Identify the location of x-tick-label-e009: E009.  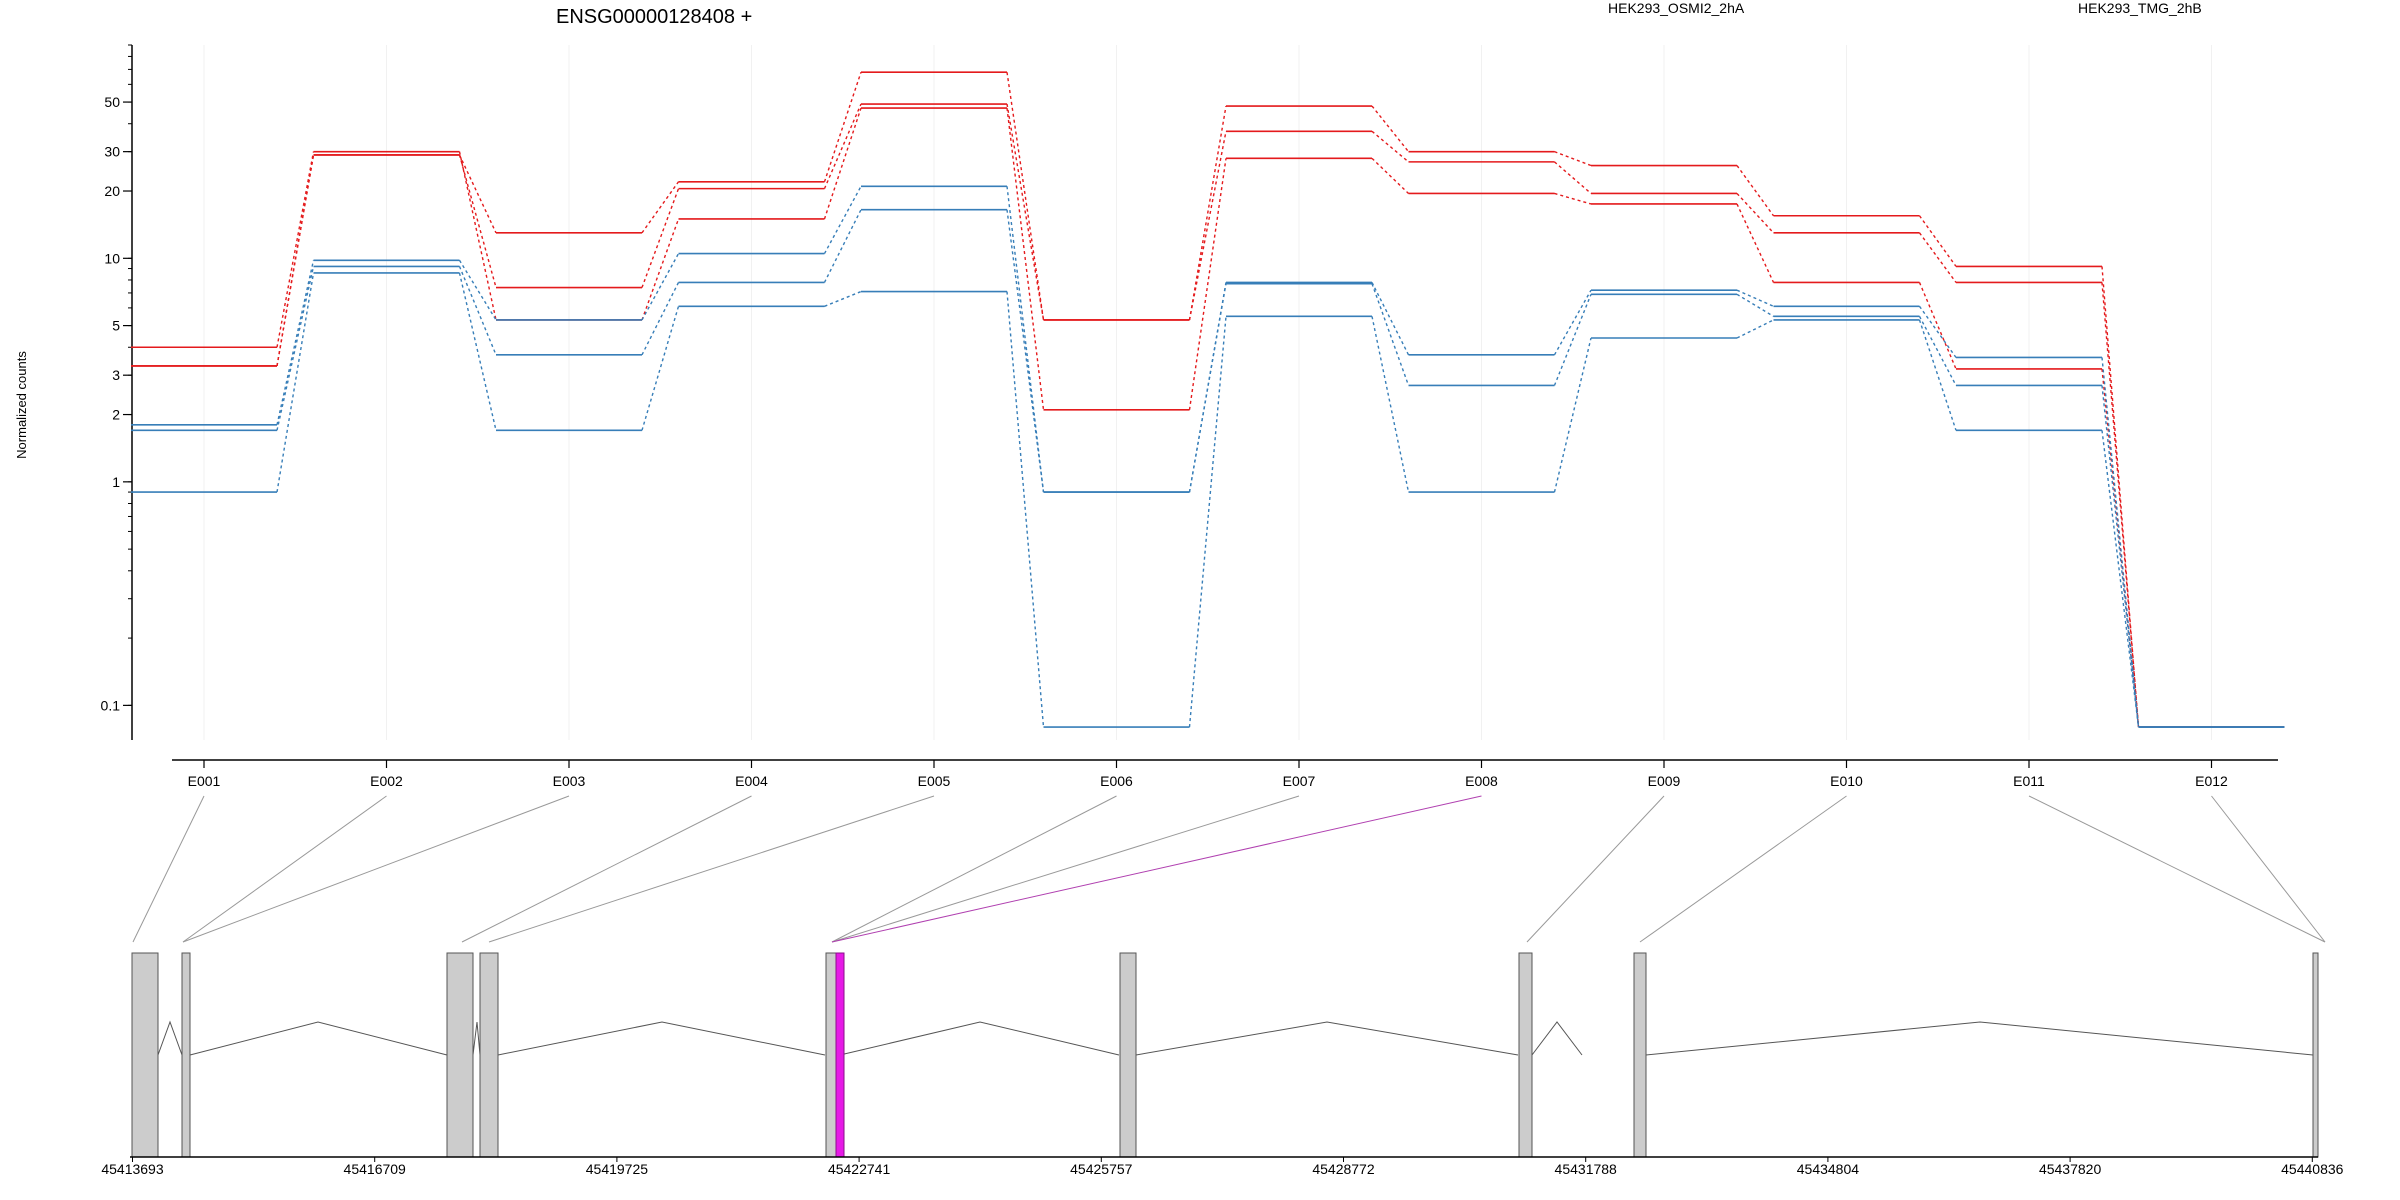
(1664, 781).